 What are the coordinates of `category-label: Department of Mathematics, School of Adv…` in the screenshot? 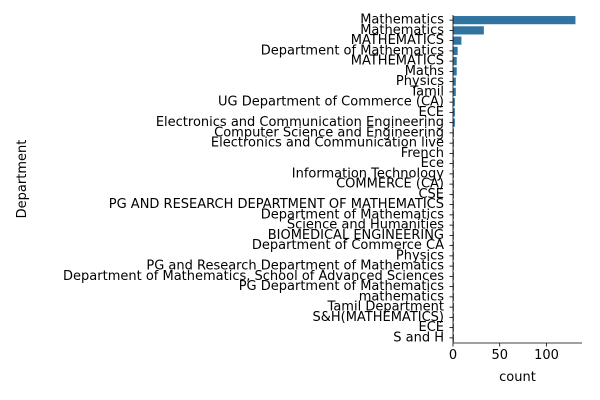 It's located at (253, 276).